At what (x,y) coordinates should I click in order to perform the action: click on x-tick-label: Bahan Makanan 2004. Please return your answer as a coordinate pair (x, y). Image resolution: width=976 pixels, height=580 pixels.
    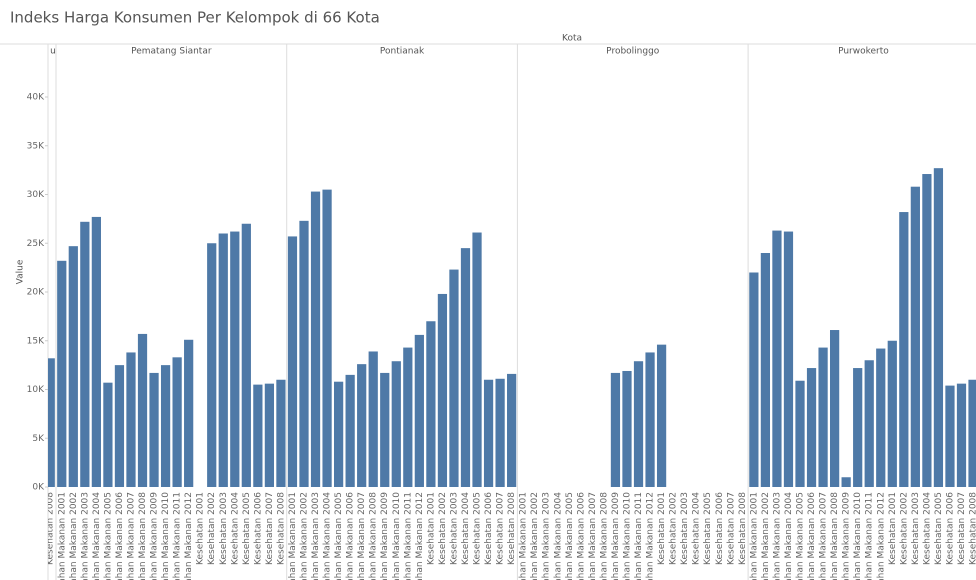
    Looking at the image, I should click on (789, 536).